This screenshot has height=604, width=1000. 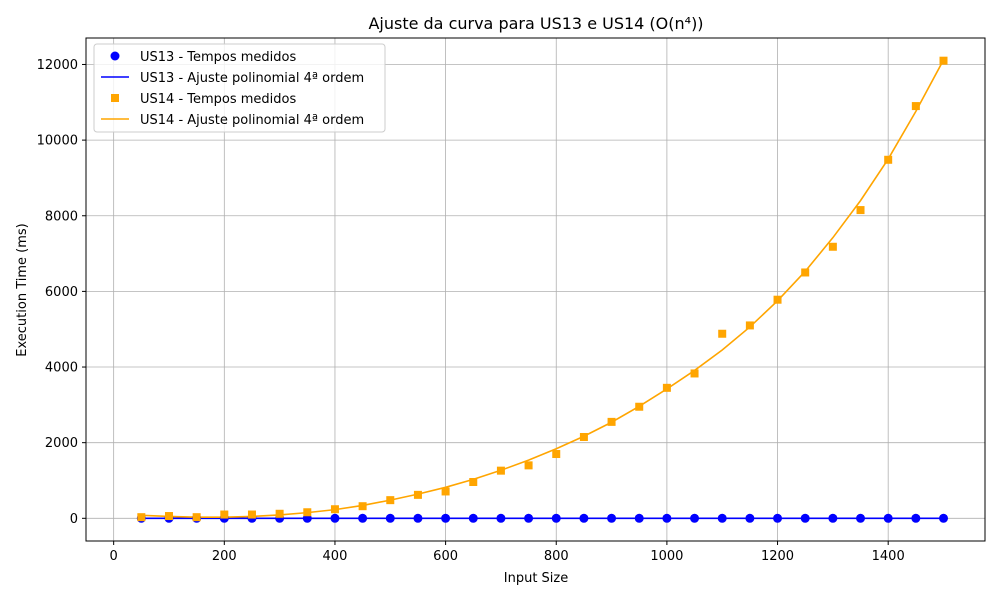 What do you see at coordinates (224, 556) in the screenshot?
I see `x-tick-label: 200` at bounding box center [224, 556].